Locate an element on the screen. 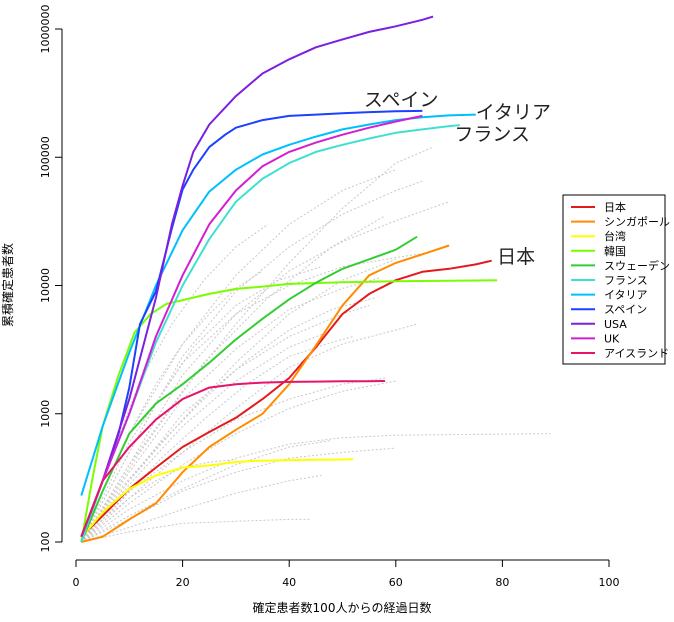 This screenshot has width=674, height=622. x-tick-label: 100 is located at coordinates (609, 582).